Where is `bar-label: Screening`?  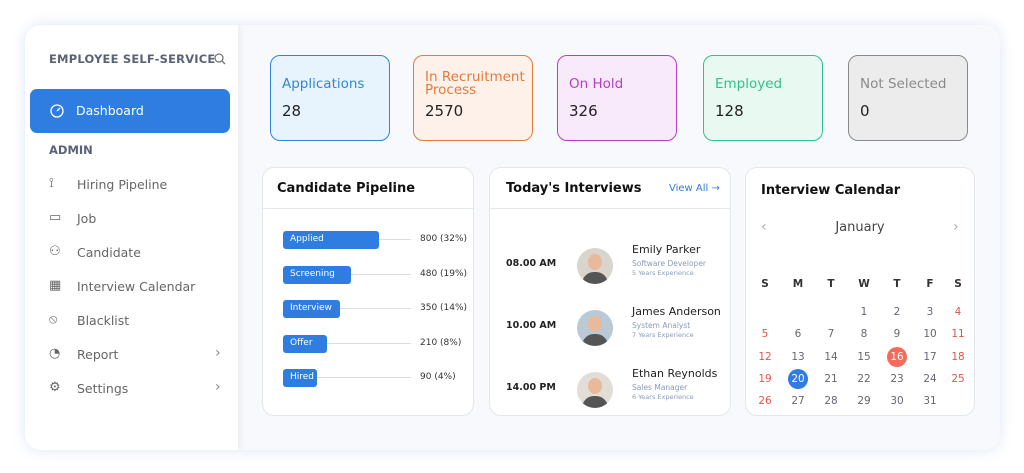
bar-label: Screening is located at coordinates (312, 273).